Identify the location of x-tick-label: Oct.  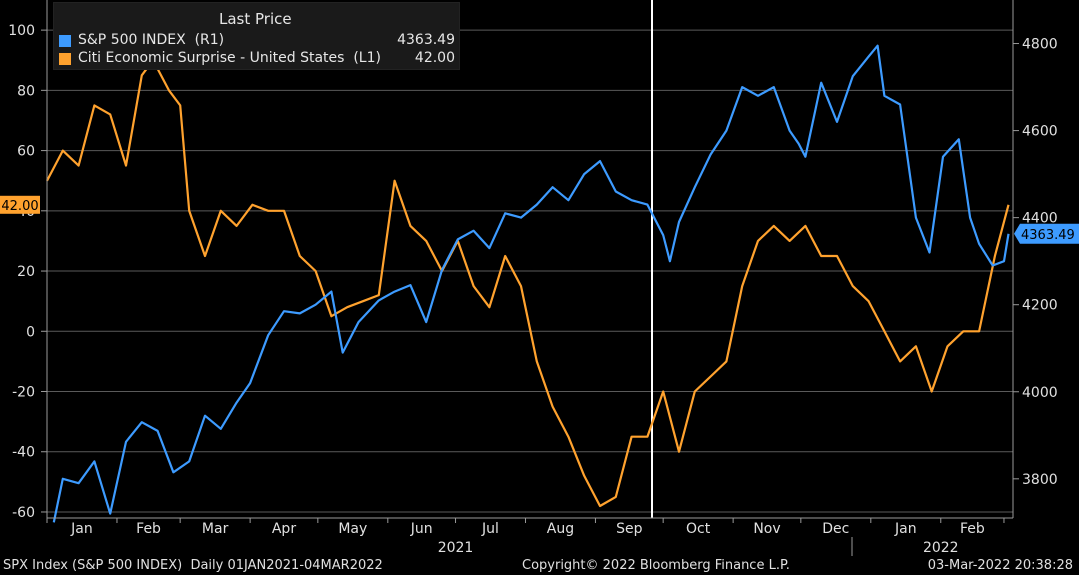
(698, 529).